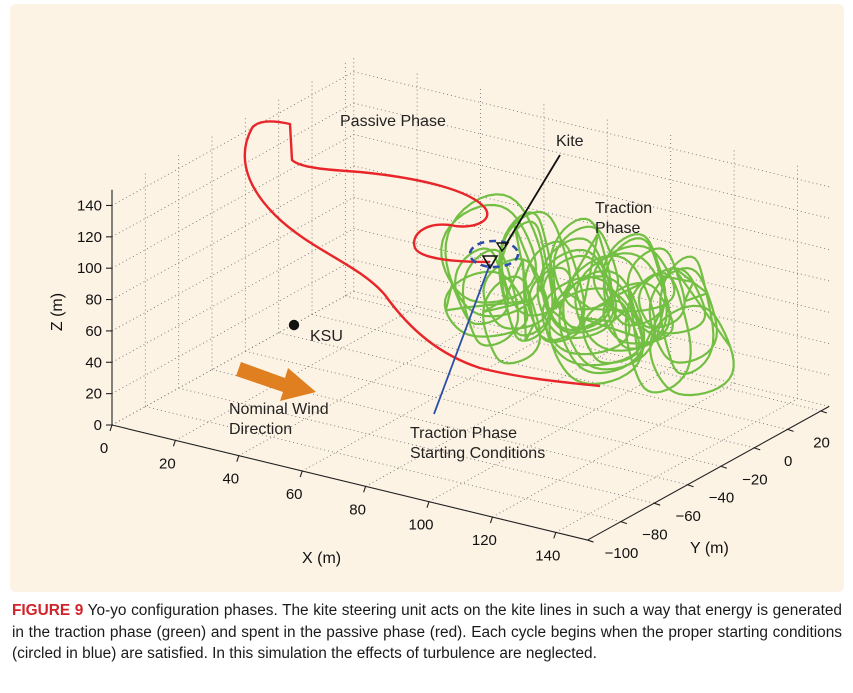 Image resolution: width=853 pixels, height=693 pixels. What do you see at coordinates (721, 498) in the screenshot?
I see `y-tick-label: −40` at bounding box center [721, 498].